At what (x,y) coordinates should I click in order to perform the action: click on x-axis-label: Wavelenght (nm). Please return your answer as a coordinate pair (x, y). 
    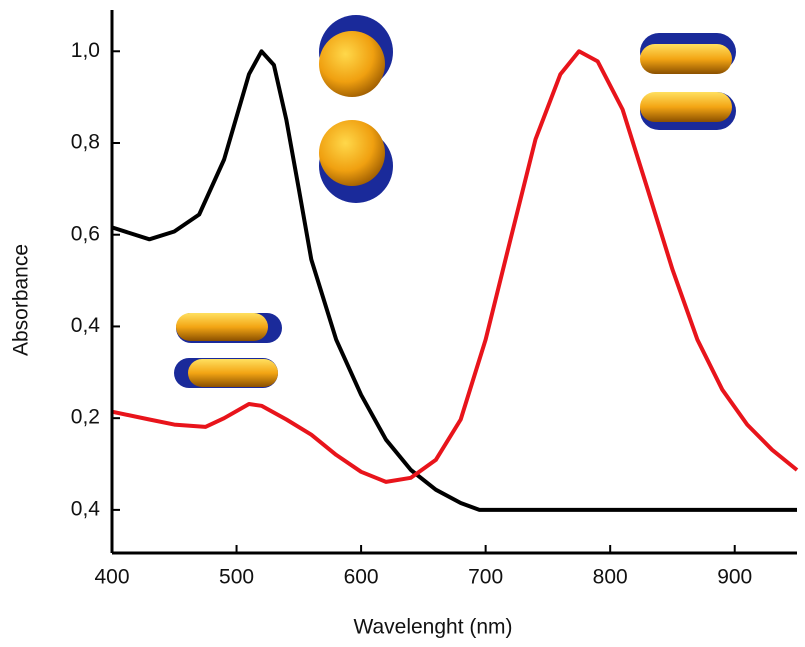
    Looking at the image, I should click on (432, 627).